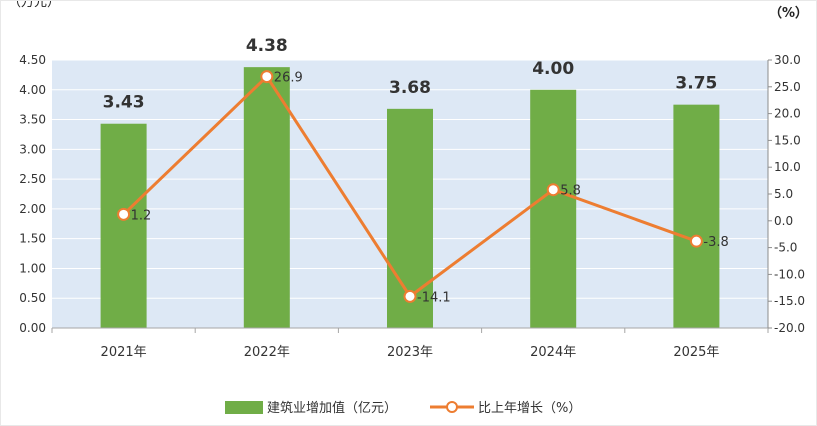 The image size is (817, 426). I want to click on left-tick-label: 0.00, so click(32, 328).